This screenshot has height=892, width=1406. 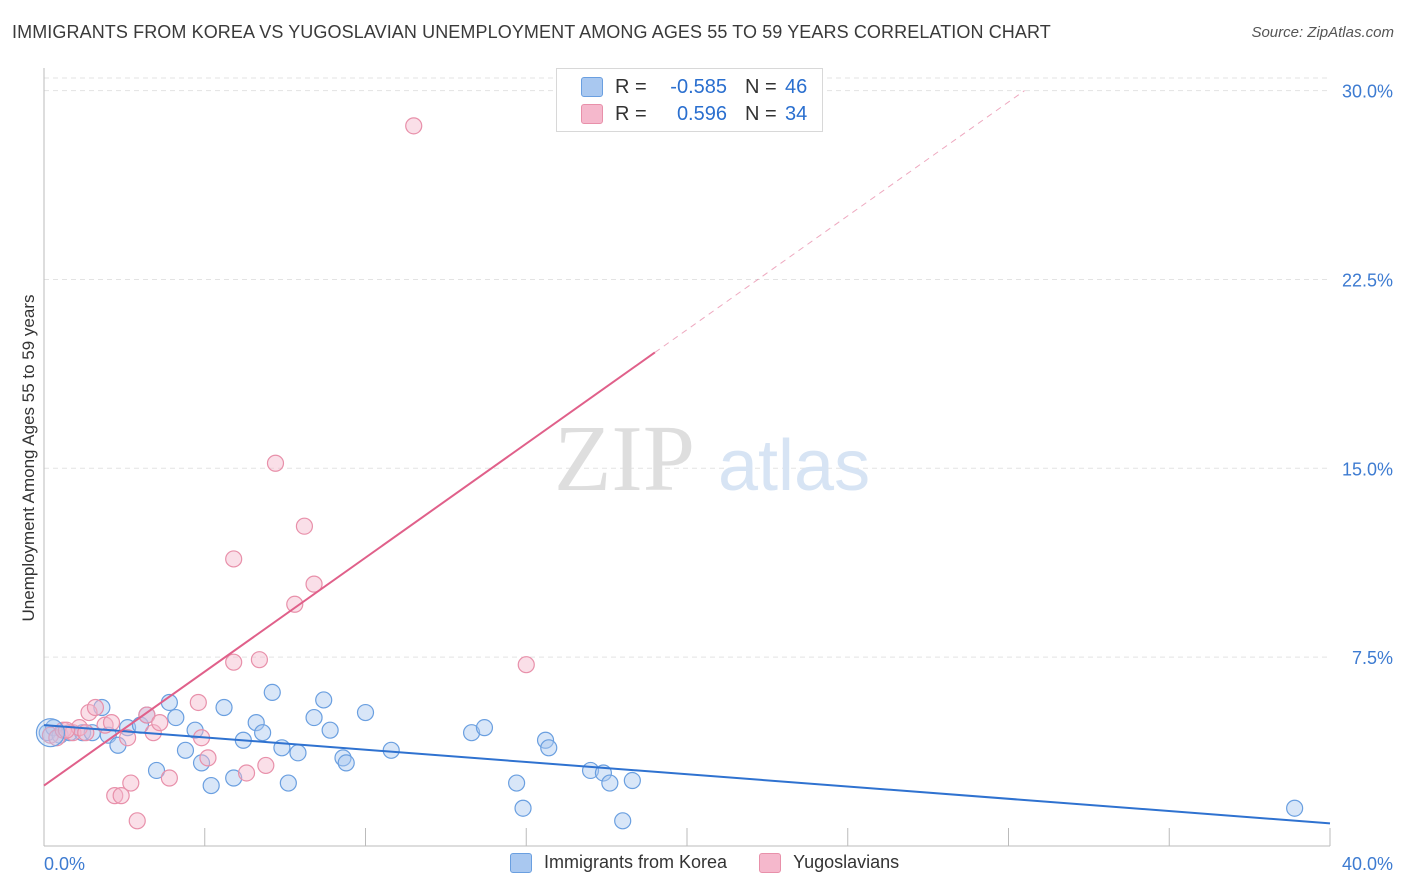 I want to click on yugoslavians-legend-label: Yugoslavians, so click(x=846, y=862).